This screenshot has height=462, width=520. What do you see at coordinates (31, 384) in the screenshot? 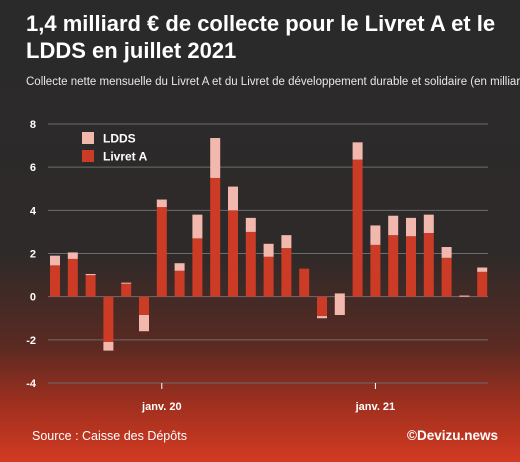
I see `y-tick-label: -4` at bounding box center [31, 384].